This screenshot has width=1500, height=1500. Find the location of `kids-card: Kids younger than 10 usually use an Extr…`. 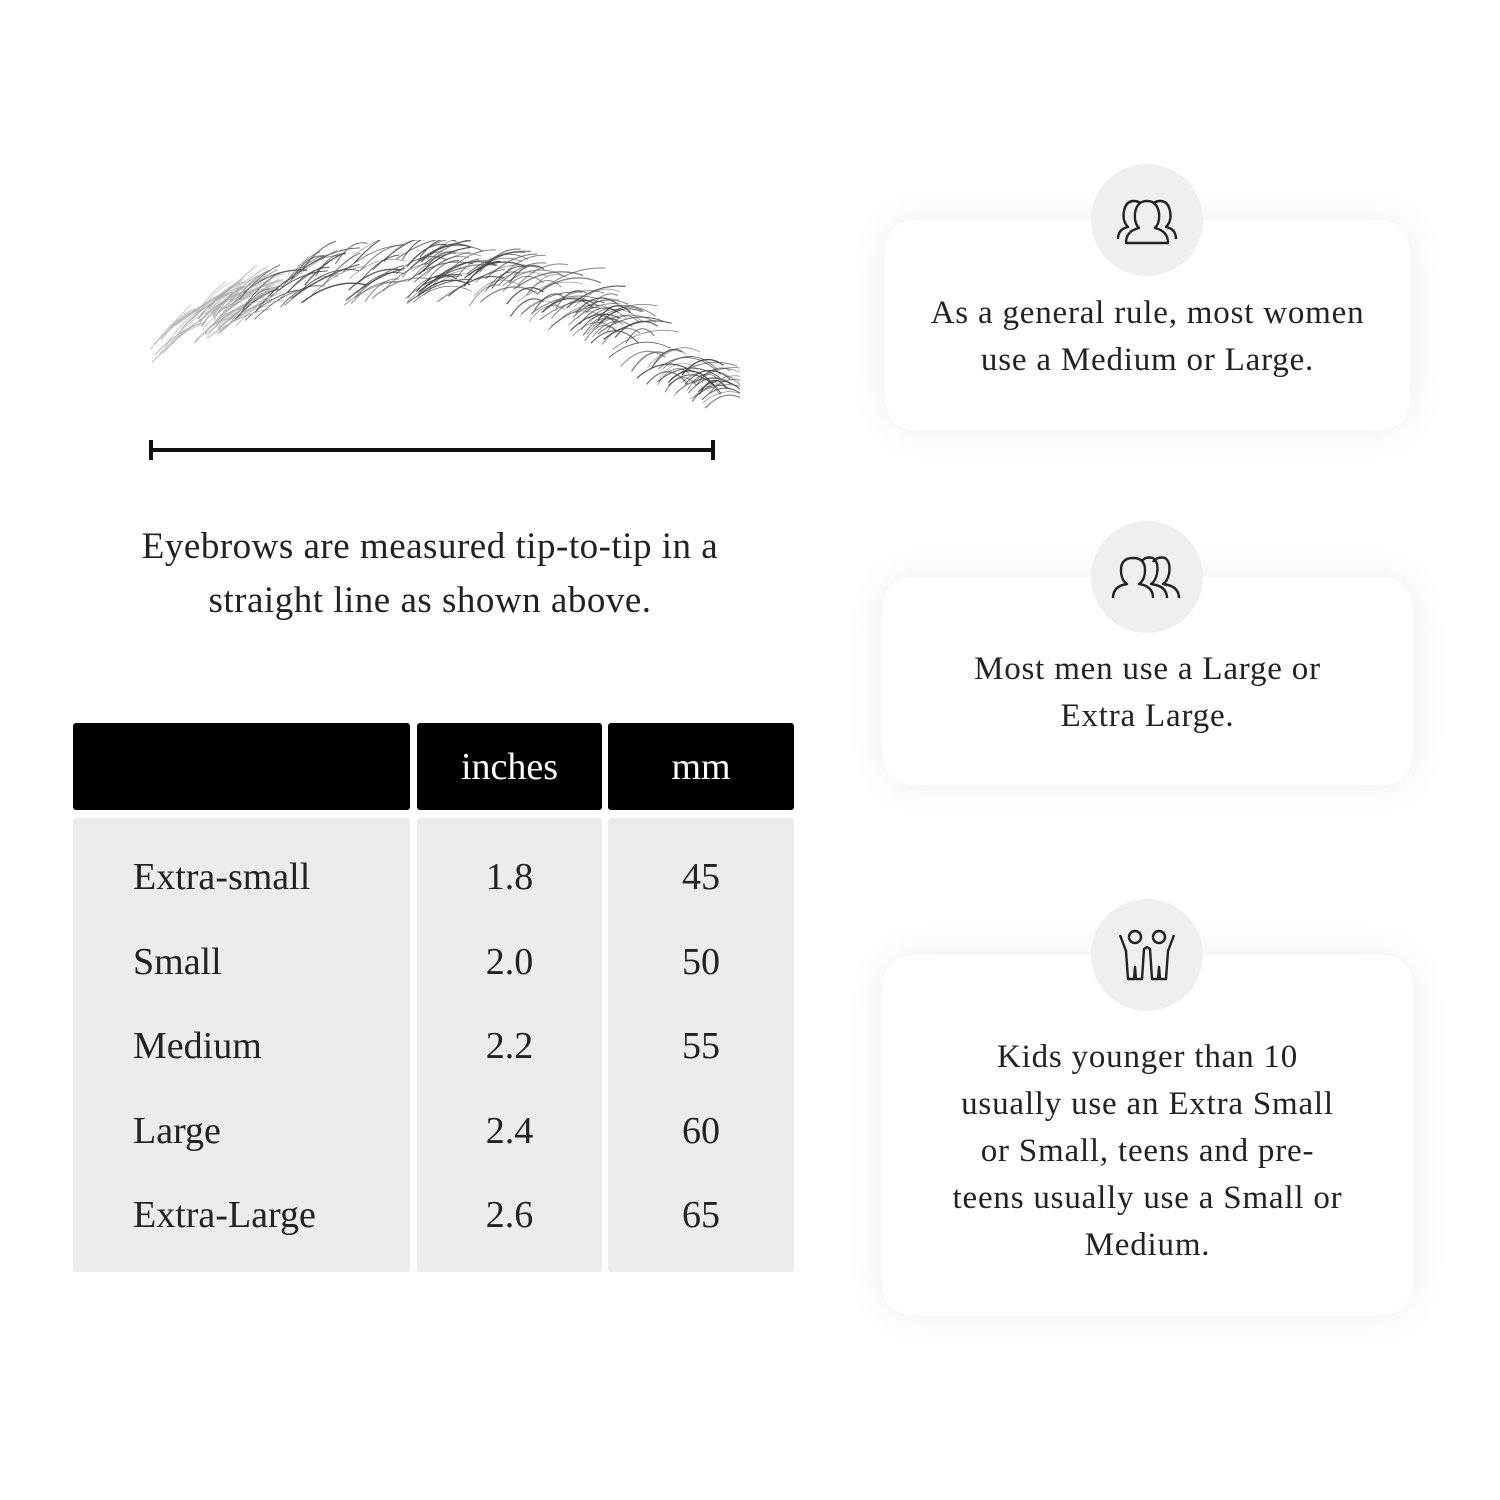

kids-card: Kids younger than 10 usually use an Extr… is located at coordinates (1147, 1135).